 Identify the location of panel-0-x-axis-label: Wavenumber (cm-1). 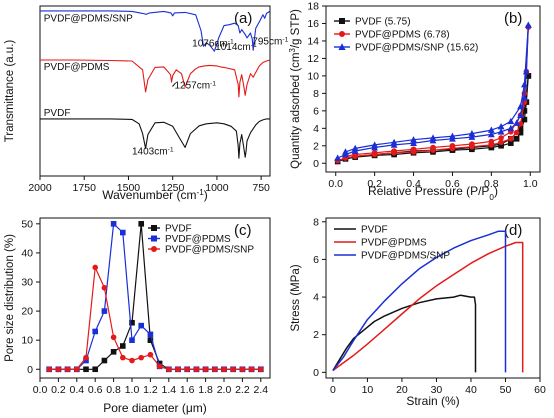
(155, 195).